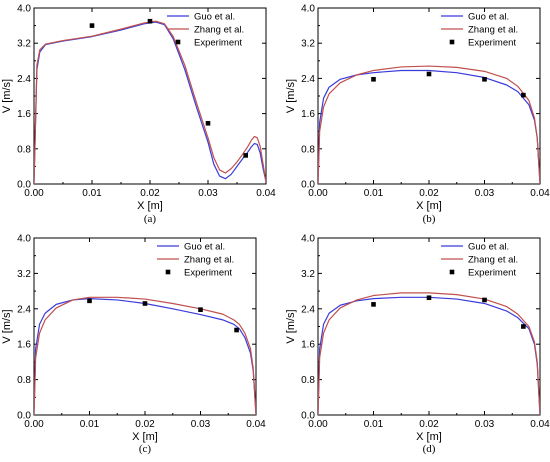 The width and height of the screenshot is (550, 462). I want to click on panel-label: (d), so click(429, 449).